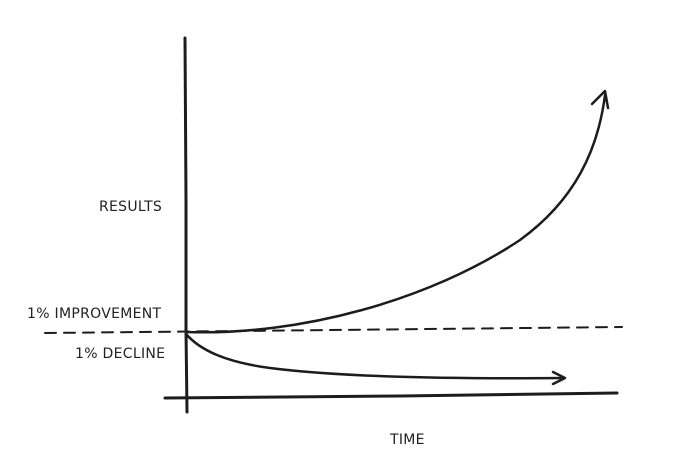 This screenshot has height=471, width=681. Describe the element at coordinates (130, 207) in the screenshot. I see `y-axis-label: RESULTS` at that location.